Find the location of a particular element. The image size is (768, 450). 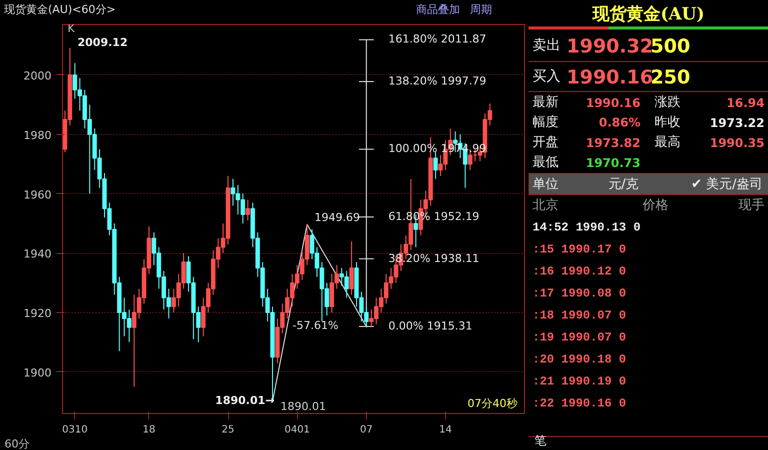

text: 涨跌 is located at coordinates (667, 102).